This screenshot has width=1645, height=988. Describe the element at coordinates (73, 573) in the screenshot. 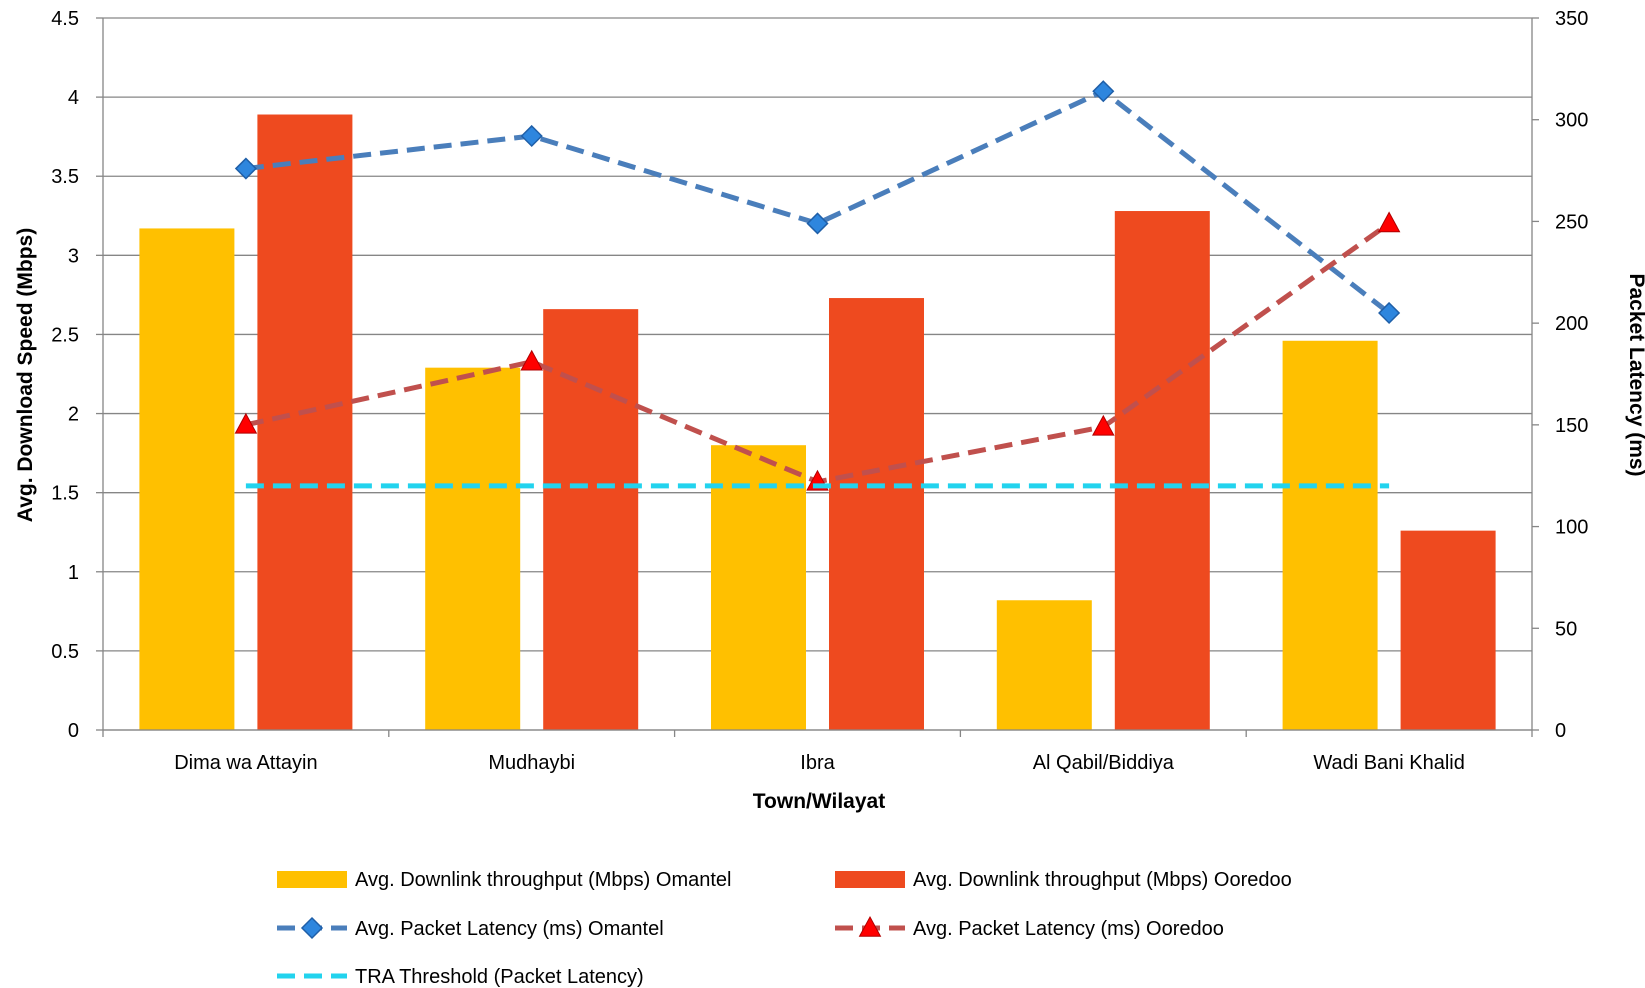

I see `y-tick-label: 1` at that location.